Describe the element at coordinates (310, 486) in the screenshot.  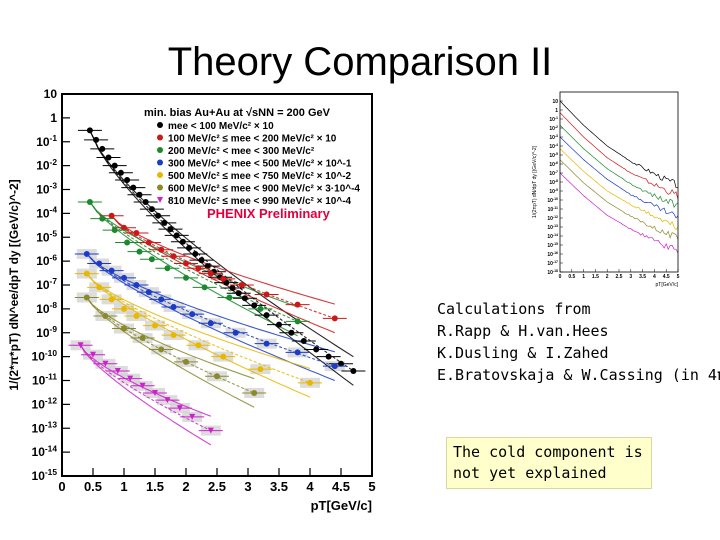
I see `x-tick-label: 4` at that location.